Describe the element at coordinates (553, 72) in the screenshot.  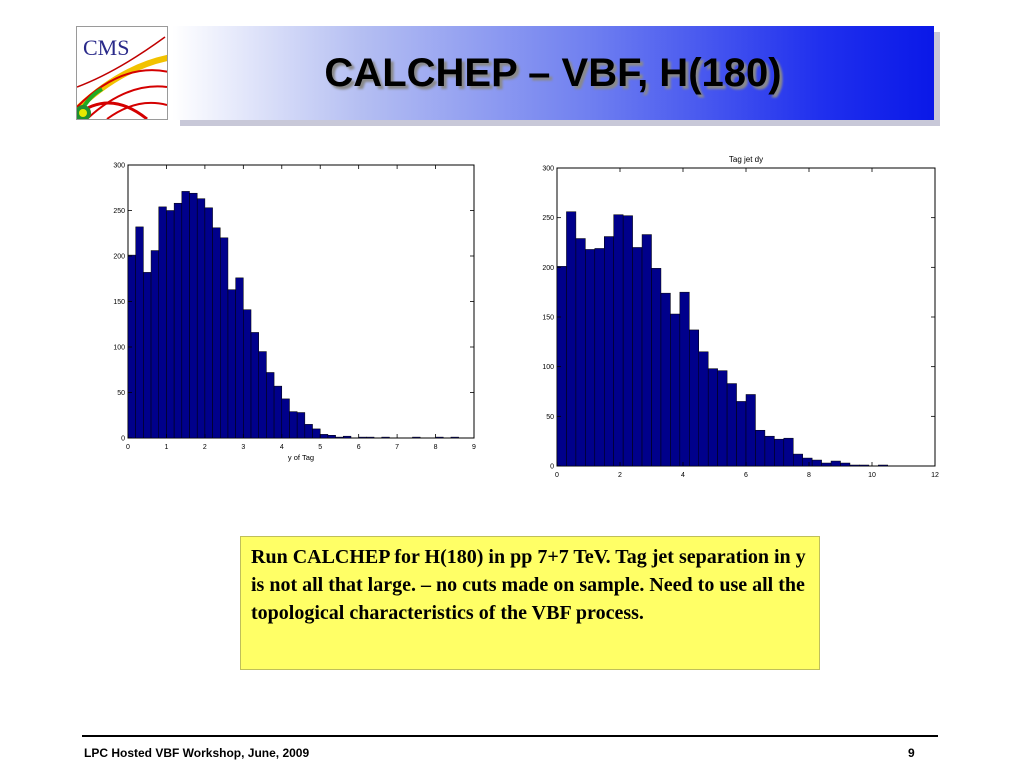
I see `slide-title: CALCHEP – VBF, H(180)` at that location.